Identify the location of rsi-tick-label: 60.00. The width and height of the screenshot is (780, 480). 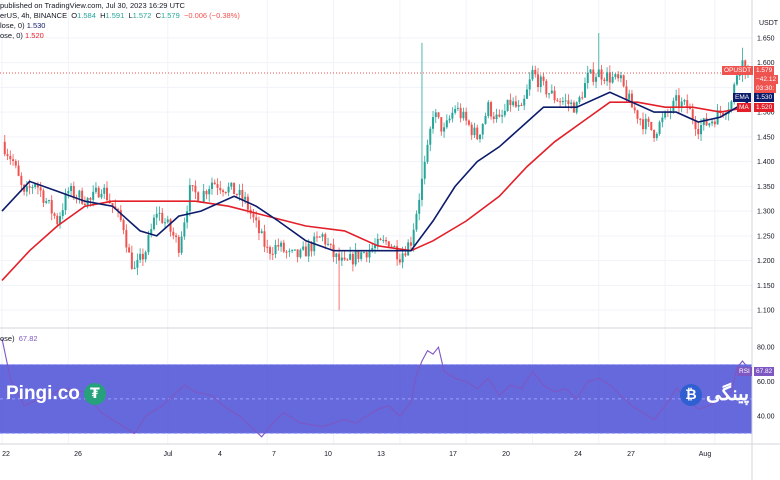
(766, 382).